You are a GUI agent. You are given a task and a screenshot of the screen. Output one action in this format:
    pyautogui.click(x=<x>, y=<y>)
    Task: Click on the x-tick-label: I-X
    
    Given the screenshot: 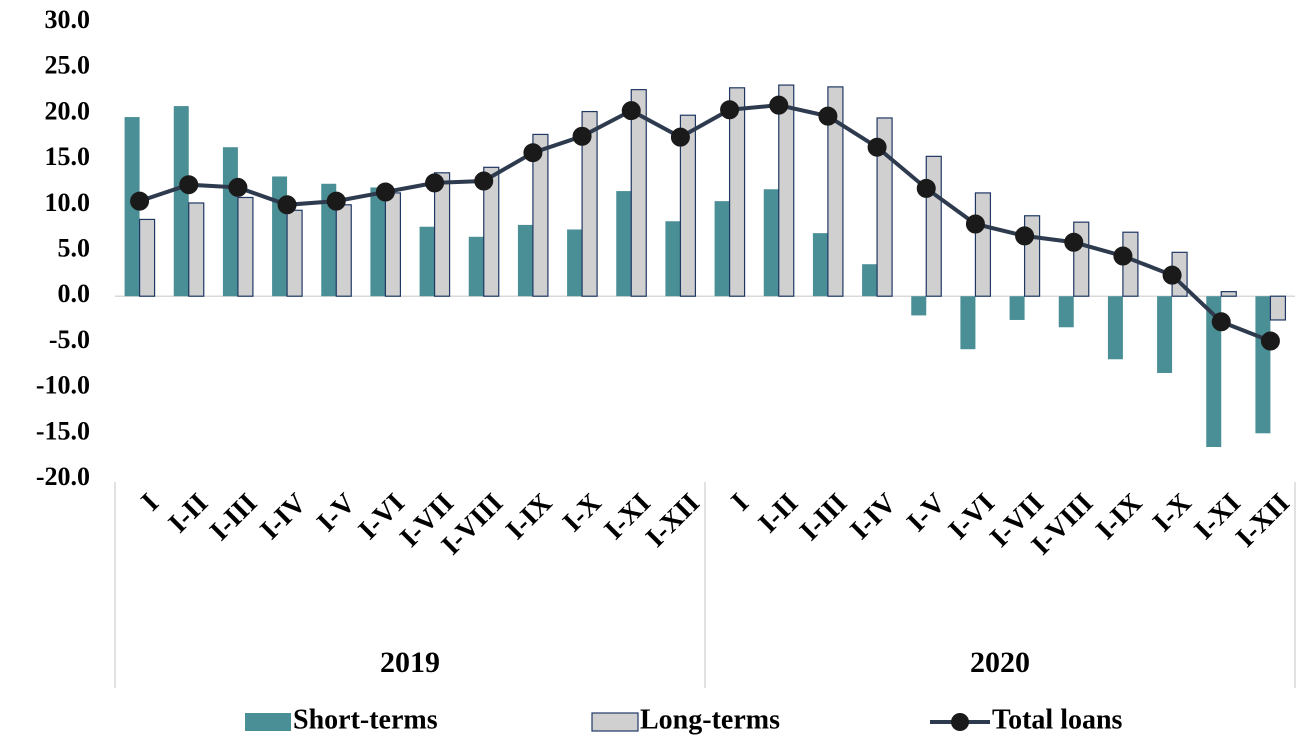 What is the action you would take?
    pyautogui.click(x=582, y=513)
    